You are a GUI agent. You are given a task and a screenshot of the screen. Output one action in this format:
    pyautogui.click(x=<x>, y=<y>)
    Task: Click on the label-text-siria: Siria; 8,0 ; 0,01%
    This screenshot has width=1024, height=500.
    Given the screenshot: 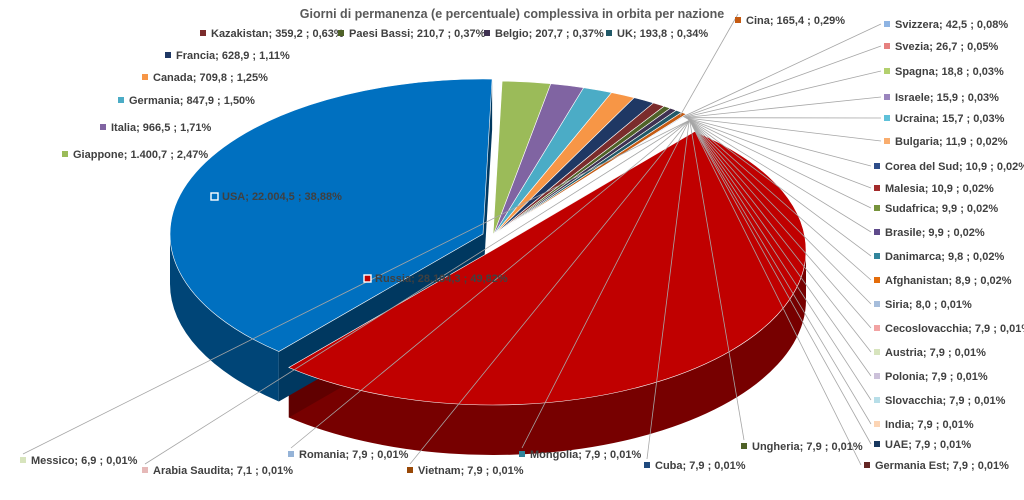 What is the action you would take?
    pyautogui.click(x=928, y=305)
    